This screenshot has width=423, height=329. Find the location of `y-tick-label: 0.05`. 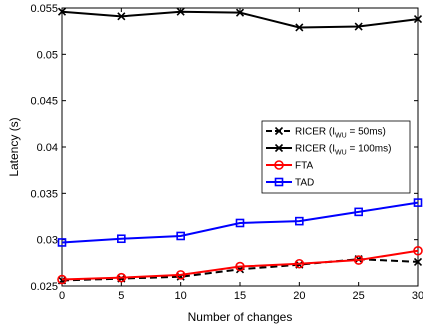

y-tick-label: 0.05 is located at coordinates (47, 55).